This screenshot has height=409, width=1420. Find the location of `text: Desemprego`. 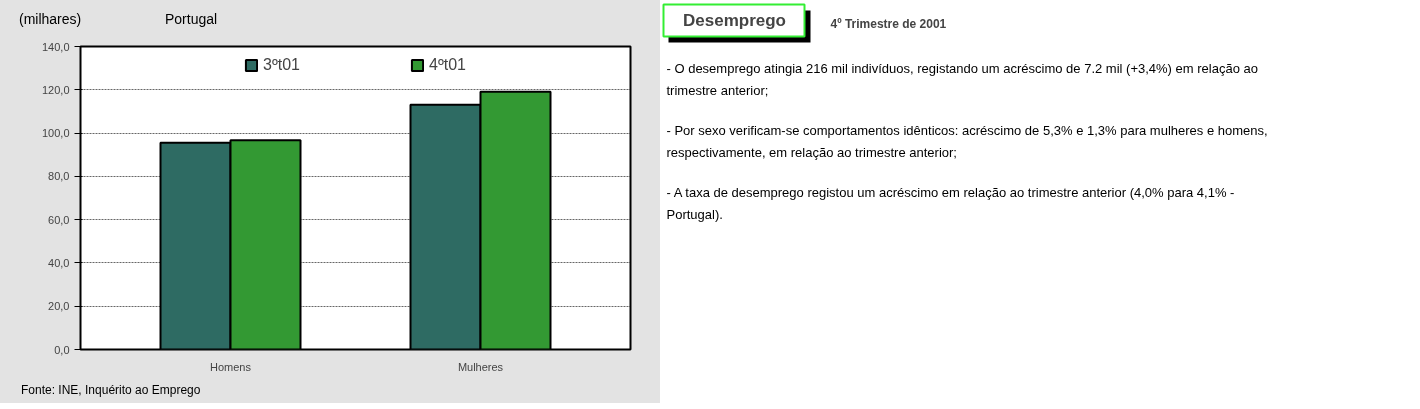

text: Desemprego is located at coordinates (734, 20).